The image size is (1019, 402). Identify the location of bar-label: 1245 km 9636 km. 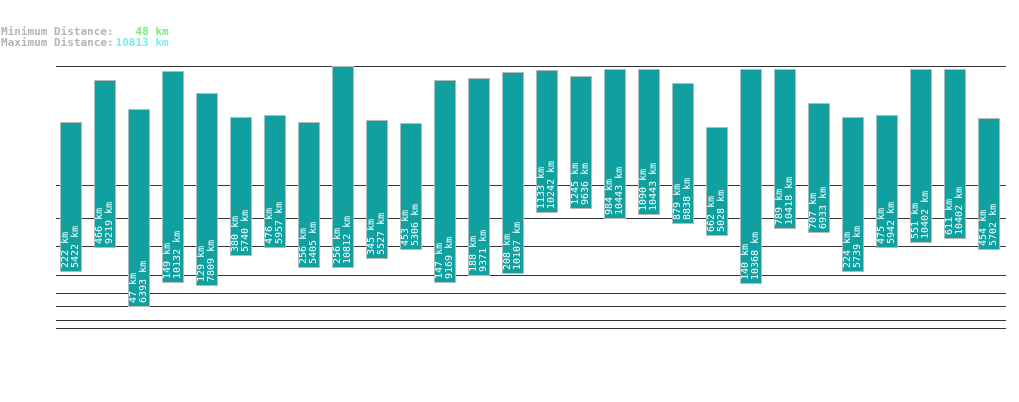
(581, 141).